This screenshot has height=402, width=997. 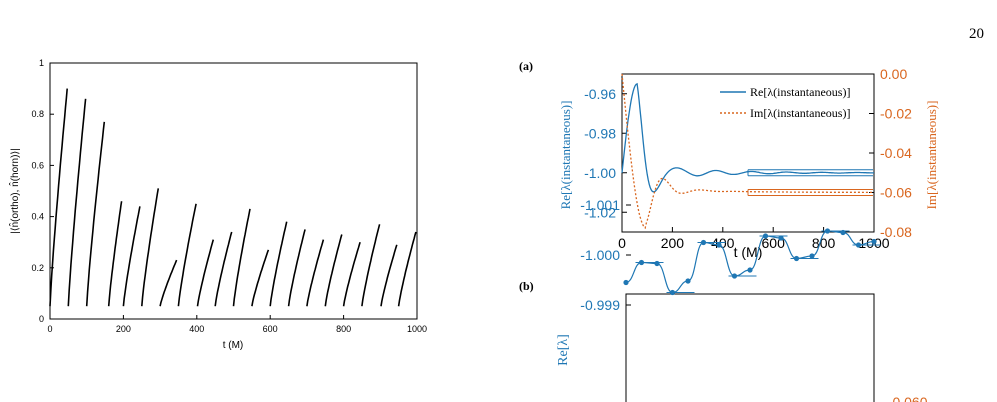 I want to click on panel-a-ylabel-right: Im[λ(instantaneous)], so click(x=931, y=155).